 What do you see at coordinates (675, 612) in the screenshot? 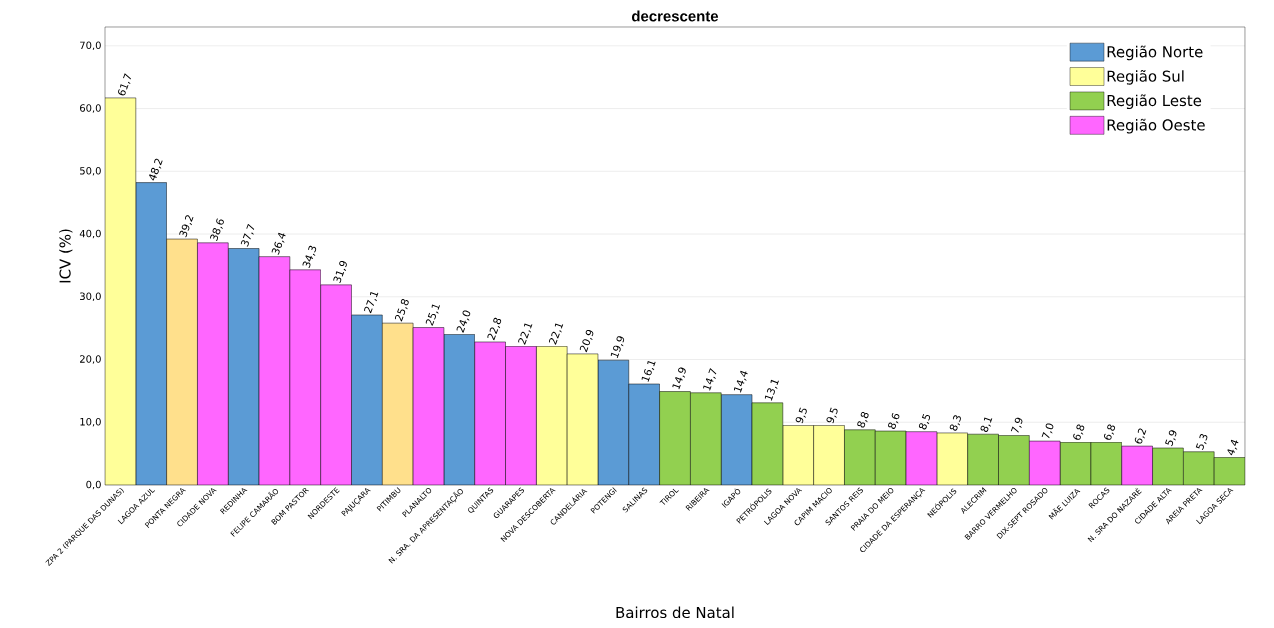
I see `x-axis-title: Bairros de Natal` at bounding box center [675, 612].